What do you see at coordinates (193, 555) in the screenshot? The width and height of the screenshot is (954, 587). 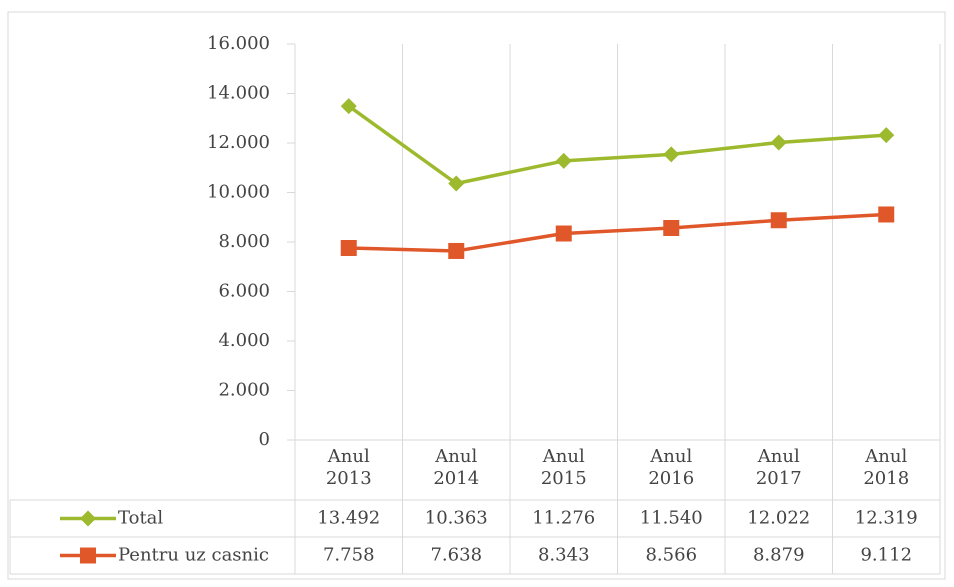 I see `legend-label: Pentru uz casnic` at bounding box center [193, 555].